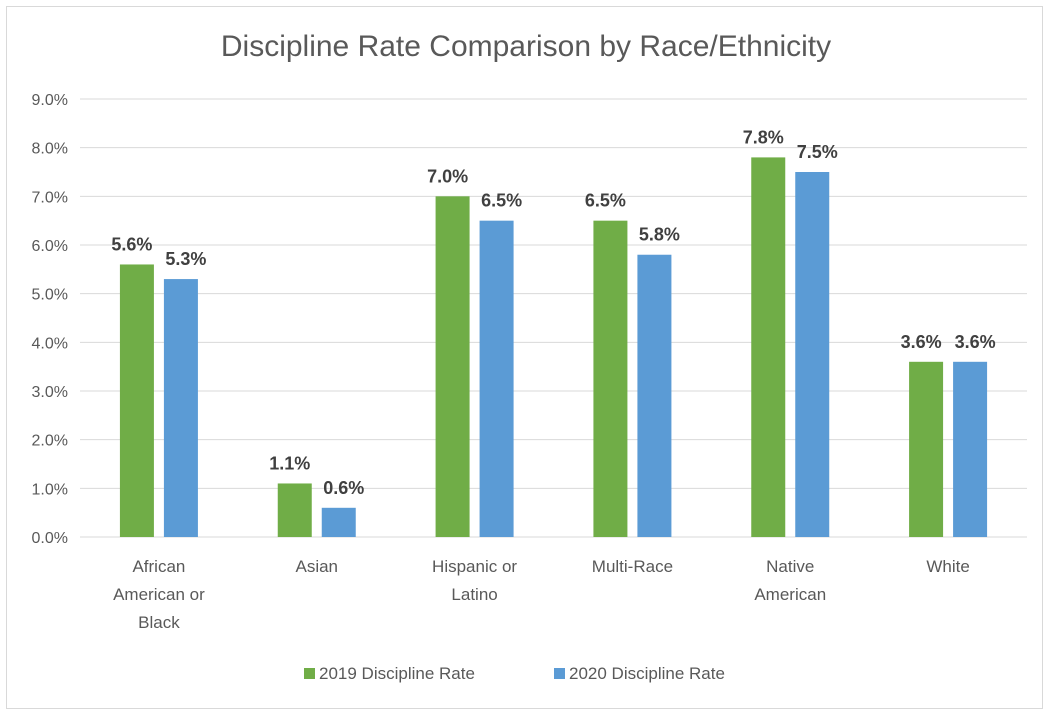 This screenshot has width=1051, height=717. Describe the element at coordinates (50, 343) in the screenshot. I see `y-tick-label: 4.0%` at that location.